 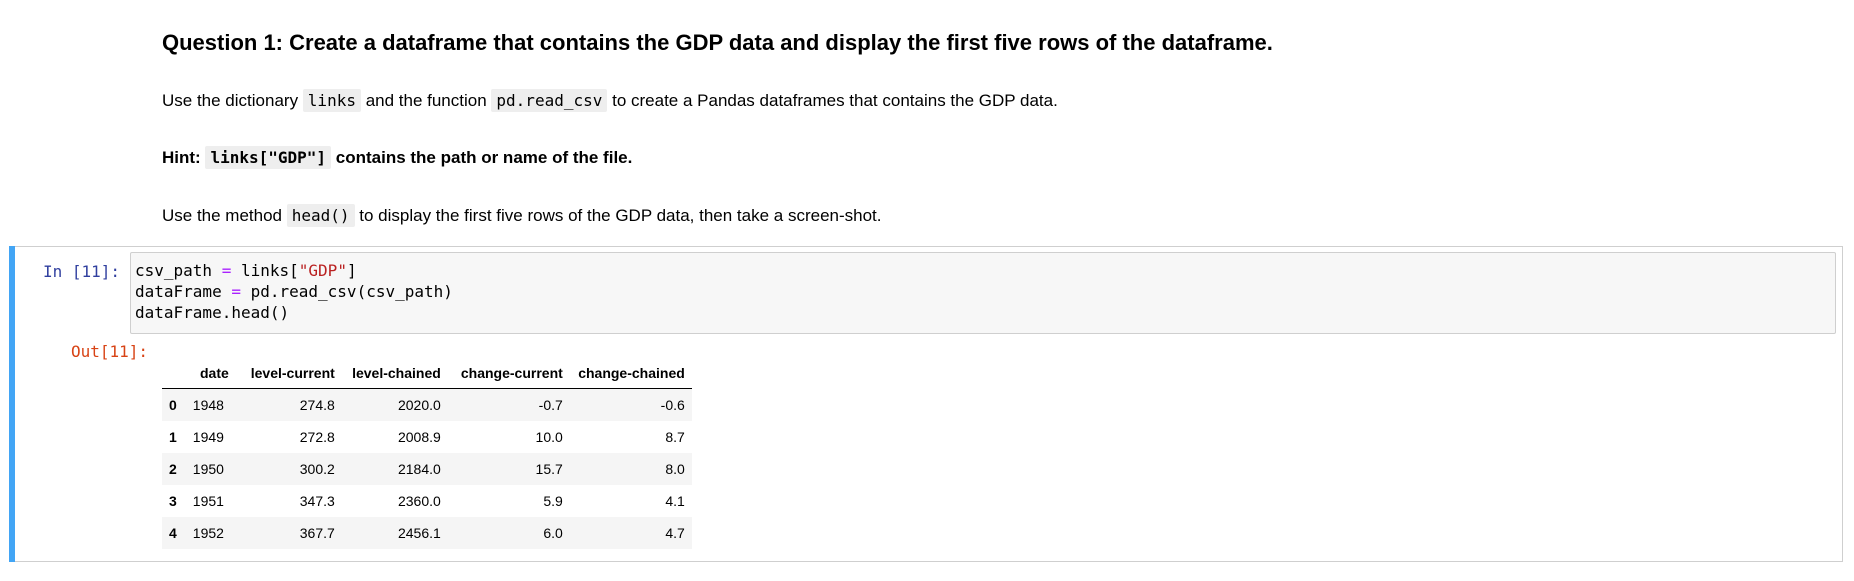 What do you see at coordinates (317, 437) in the screenshot?
I see `cell-level-current: 272.8` at bounding box center [317, 437].